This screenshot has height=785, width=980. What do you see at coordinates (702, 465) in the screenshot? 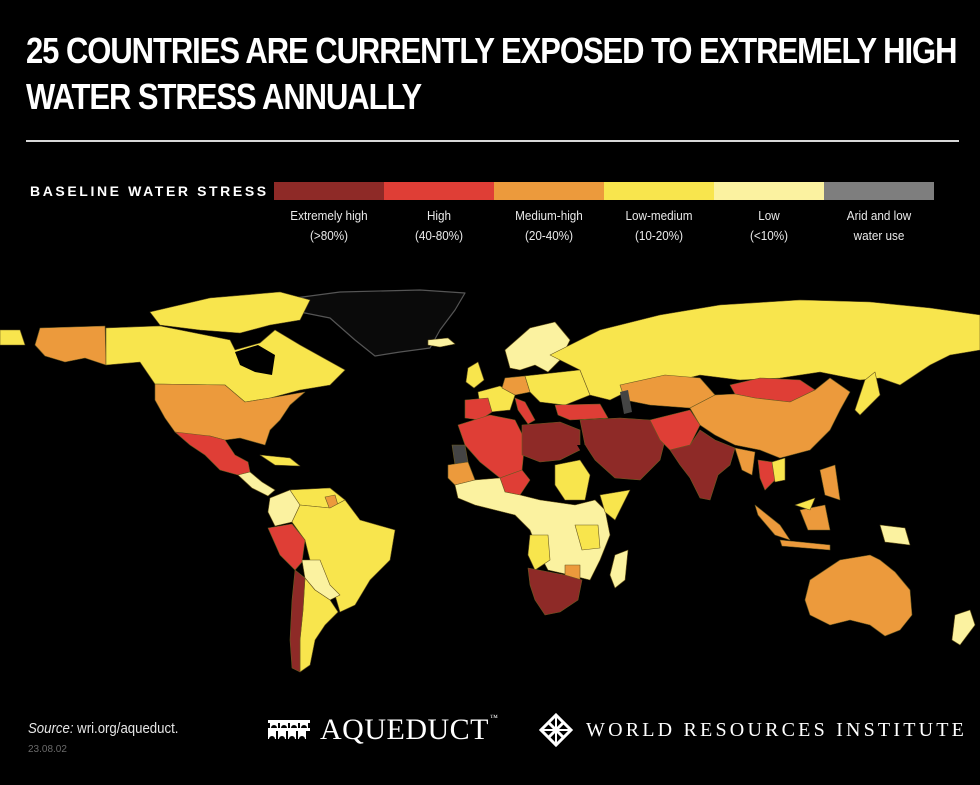
I see `region-india` at bounding box center [702, 465].